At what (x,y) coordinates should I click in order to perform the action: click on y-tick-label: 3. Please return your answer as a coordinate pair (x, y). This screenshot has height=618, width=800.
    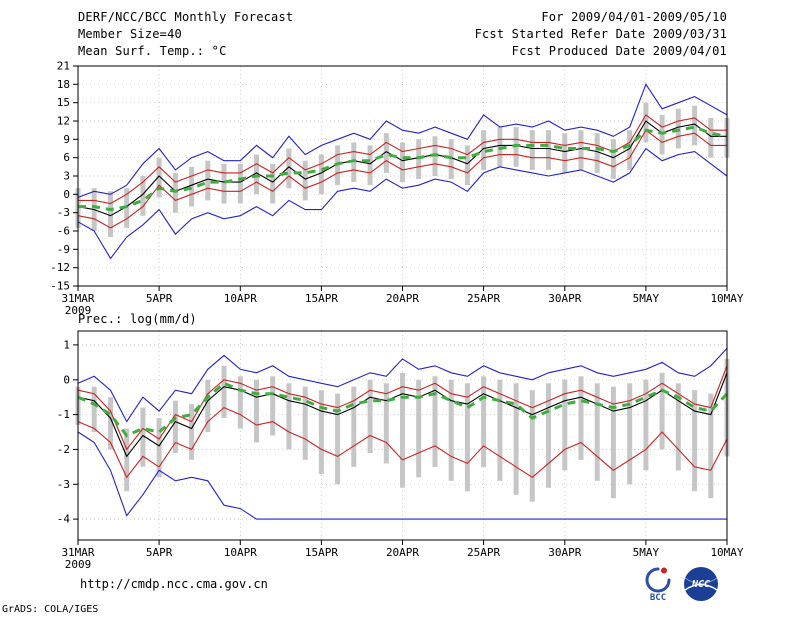
    Looking at the image, I should click on (66, 176).